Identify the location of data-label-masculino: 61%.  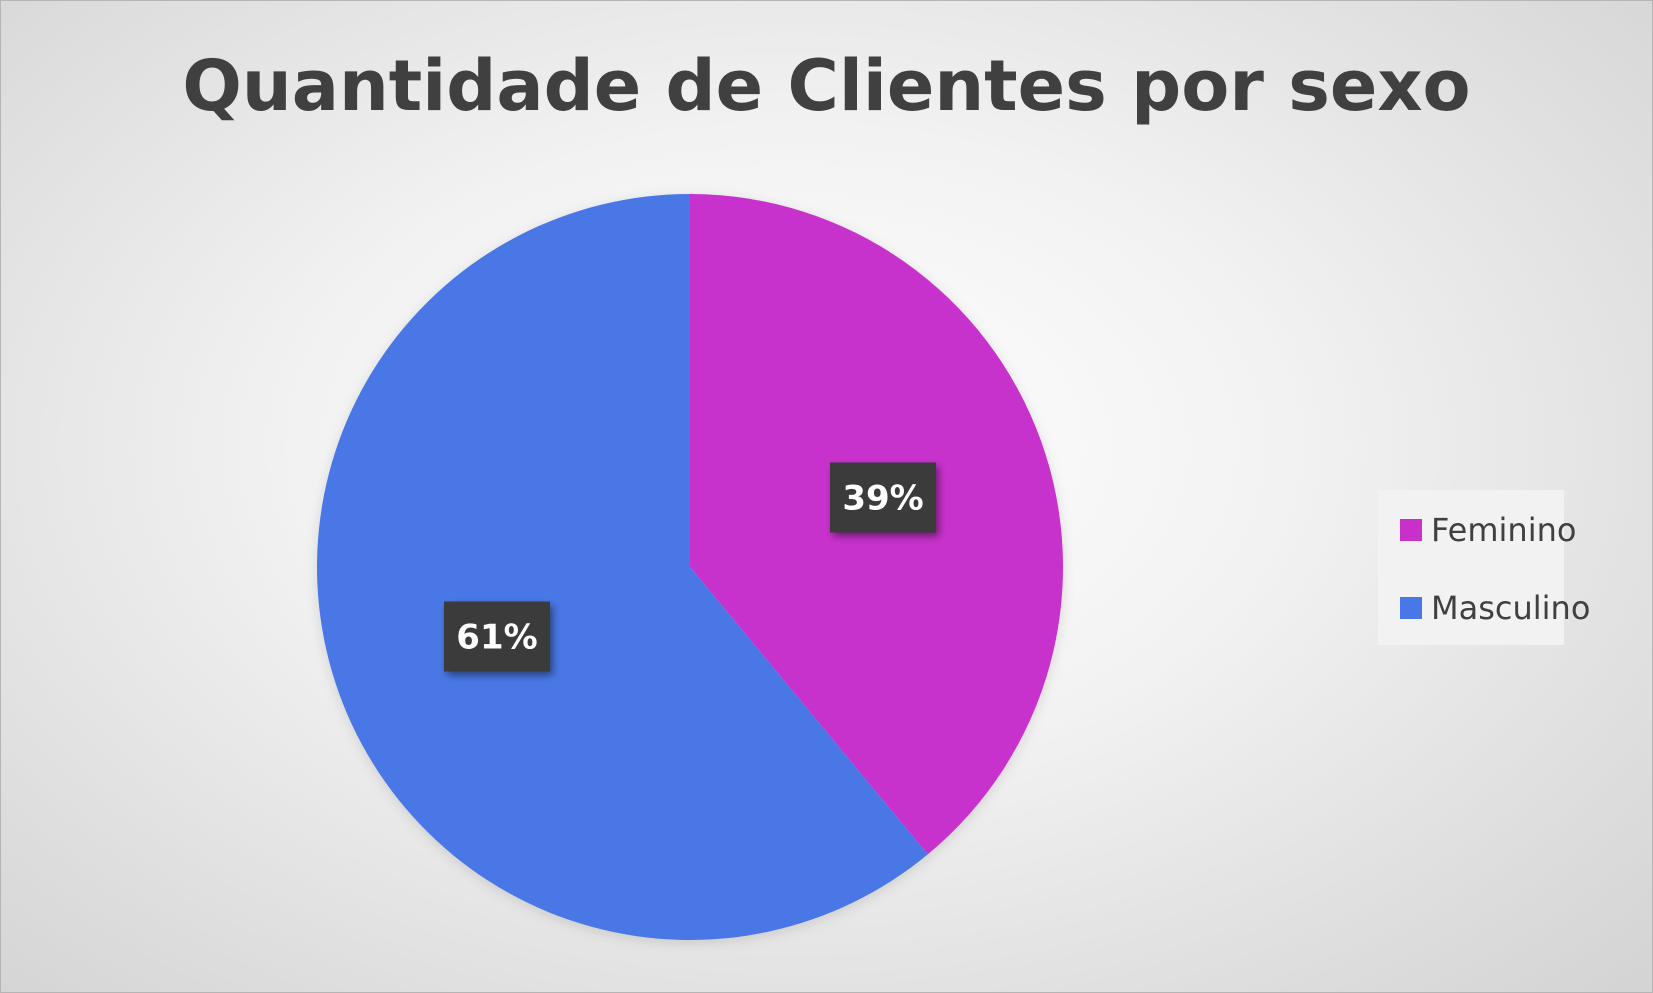
(496, 636).